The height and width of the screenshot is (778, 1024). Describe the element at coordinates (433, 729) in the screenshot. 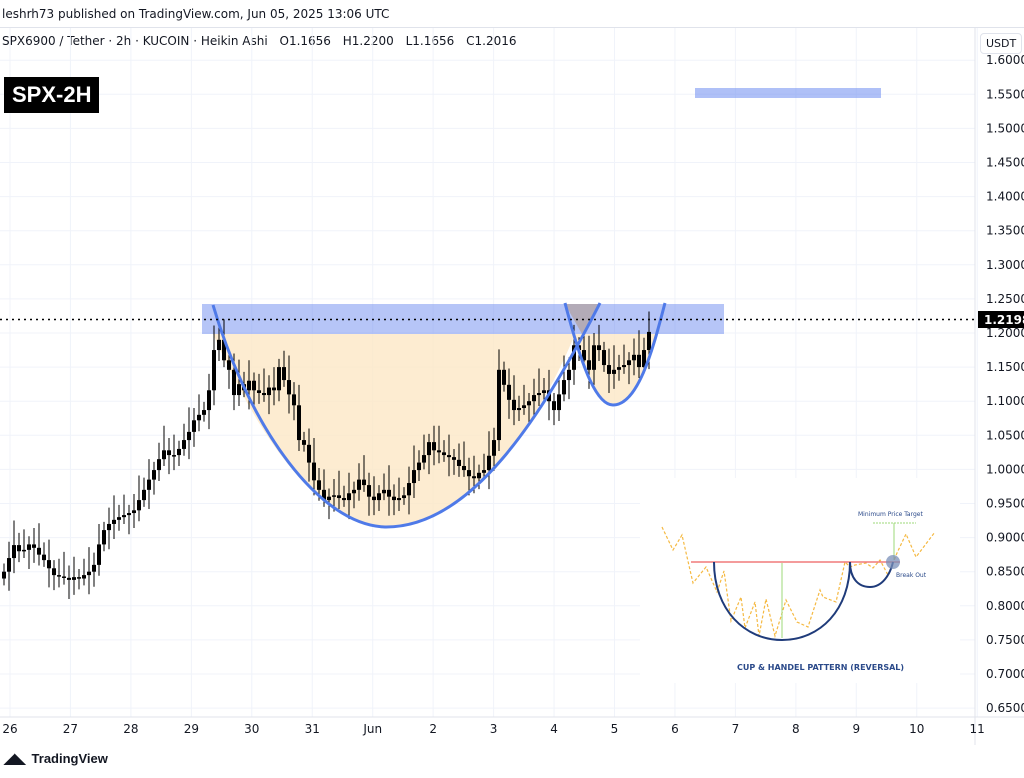

I see `time-tick: 2` at that location.